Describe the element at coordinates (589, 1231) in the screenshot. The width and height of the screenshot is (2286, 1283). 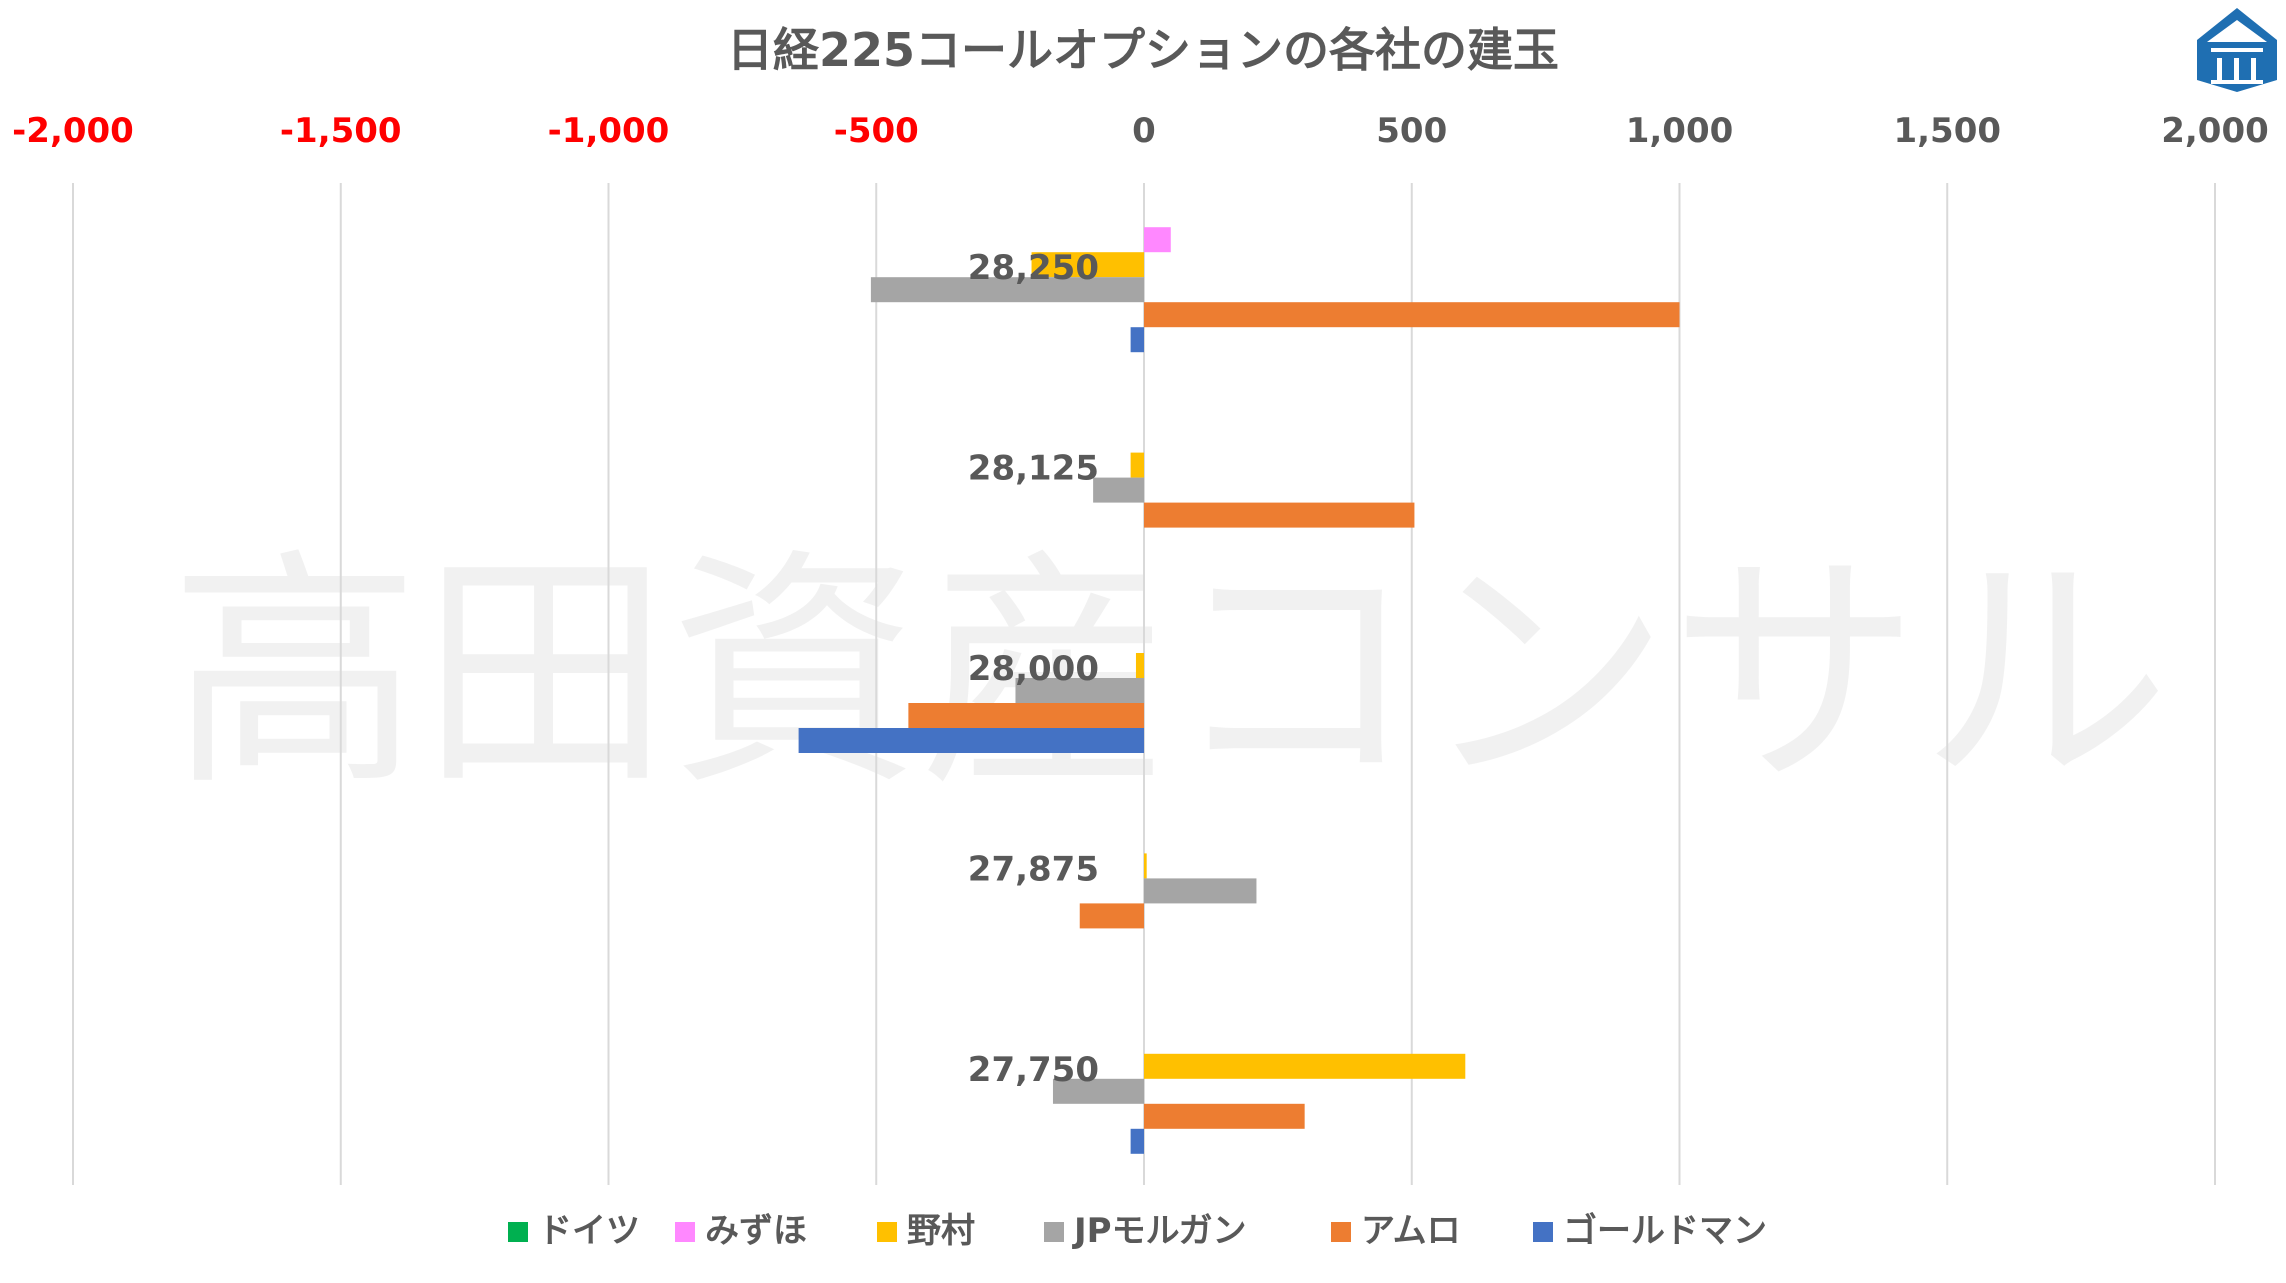
I see `legend-label: ドイツ` at that location.